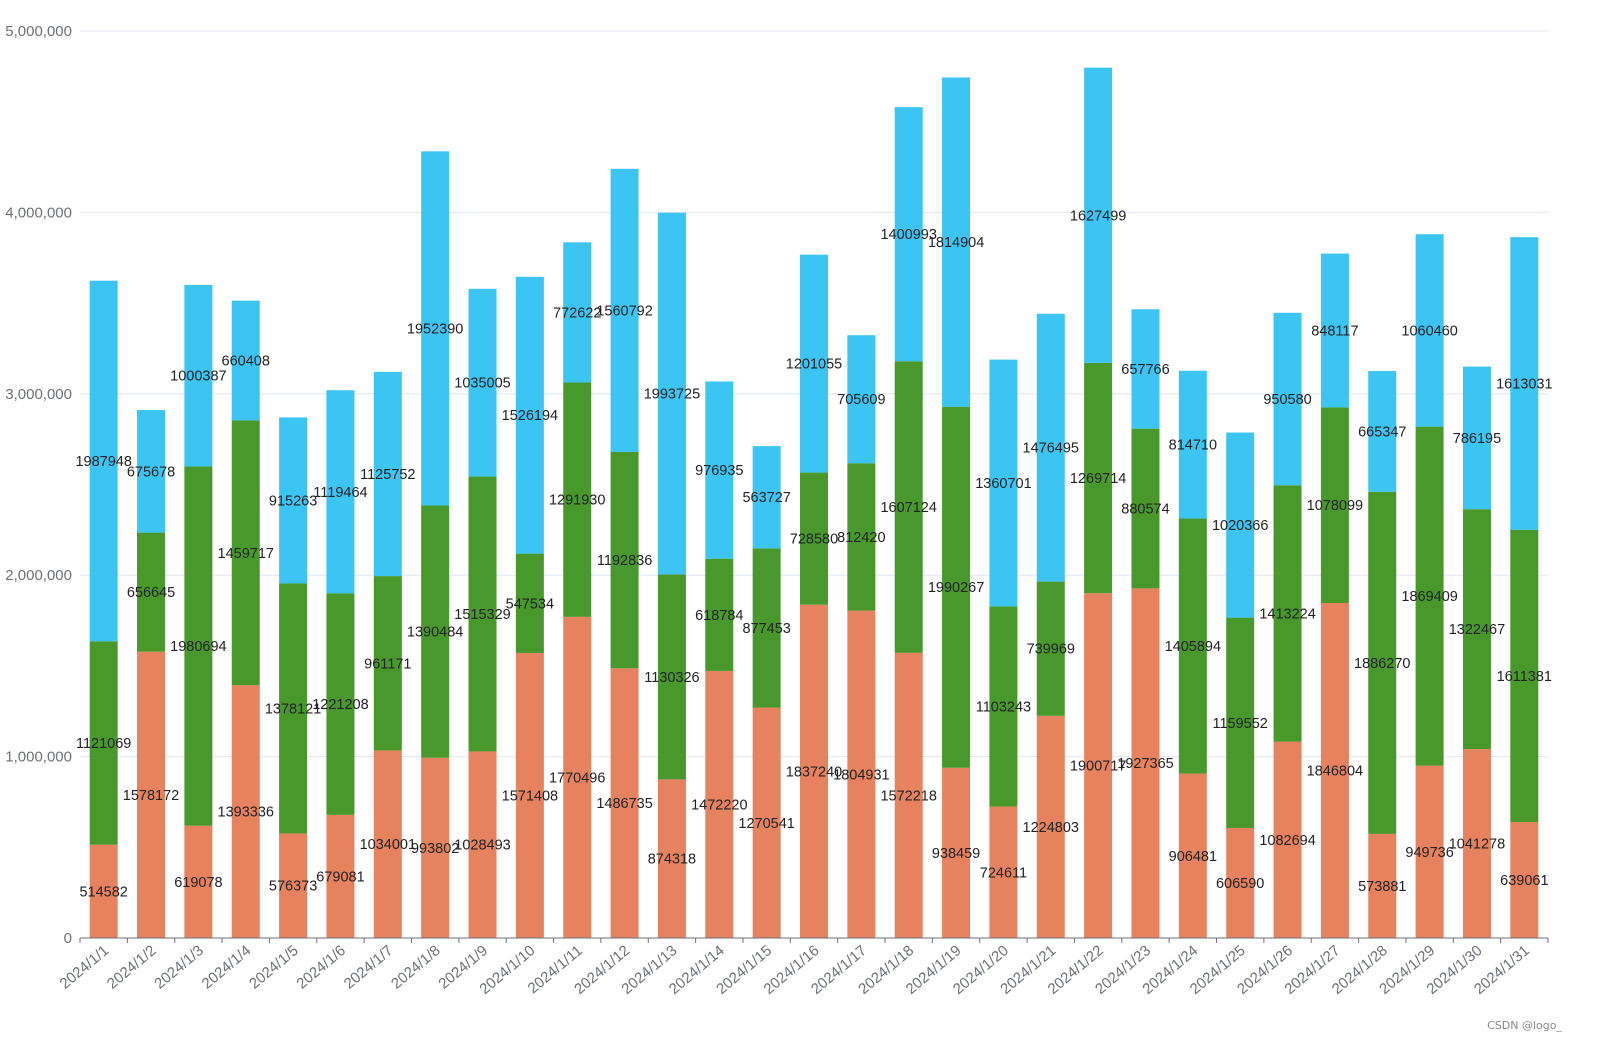 Image resolution: width=1622 pixels, height=1052 pixels. Describe the element at coordinates (1051, 828) in the screenshot. I see `data-label: 1224803` at that location.